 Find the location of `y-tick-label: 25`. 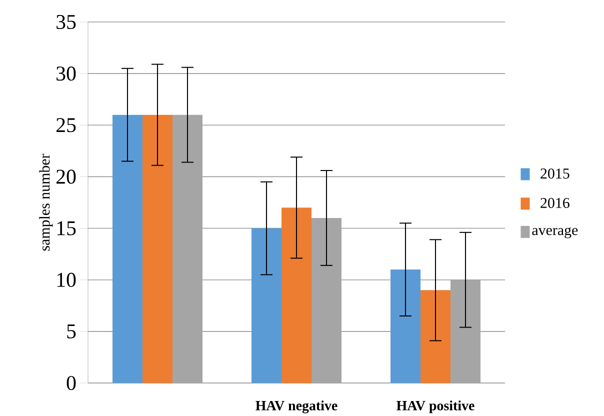

y-tick-label: 25 is located at coordinates (66, 125).